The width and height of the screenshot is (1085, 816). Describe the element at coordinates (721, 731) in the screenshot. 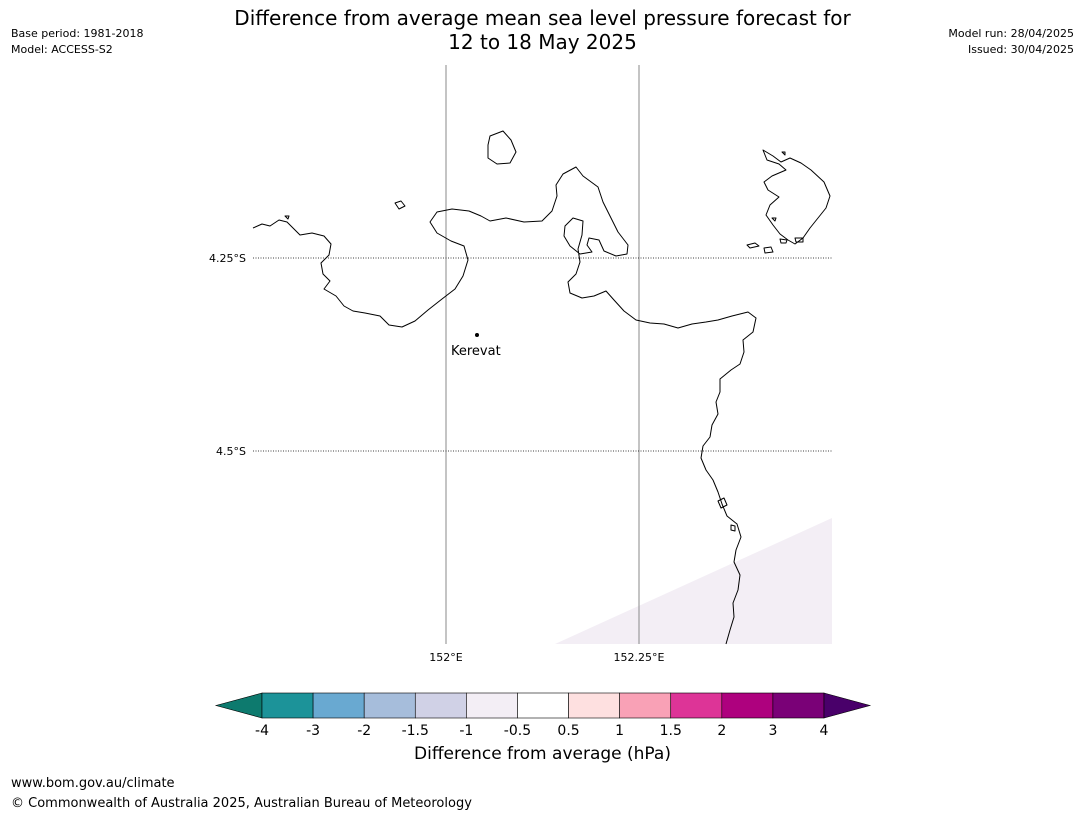

I see `colorbar-tick-label: 2` at that location.